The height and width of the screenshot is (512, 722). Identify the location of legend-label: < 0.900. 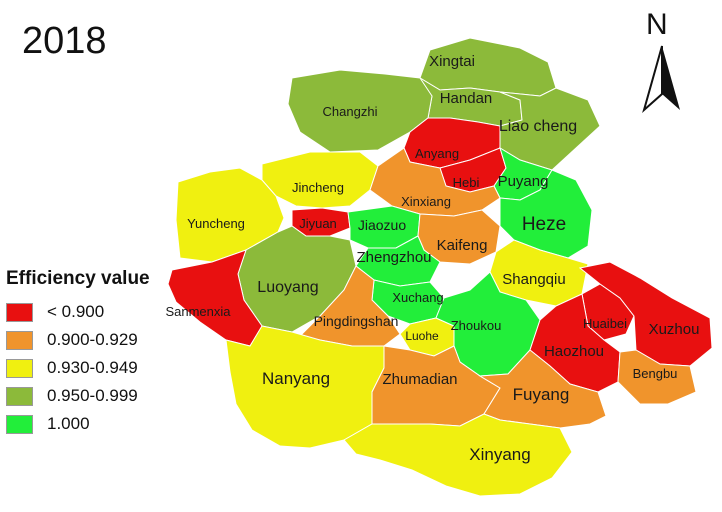
(76, 311).